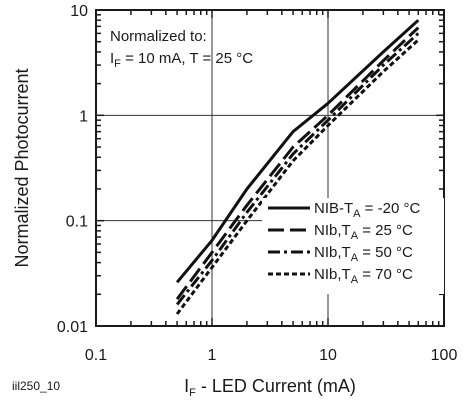 The image size is (470, 404). What do you see at coordinates (270, 387) in the screenshot?
I see `x-axis-title: IF - LED Current (mA)` at bounding box center [270, 387].